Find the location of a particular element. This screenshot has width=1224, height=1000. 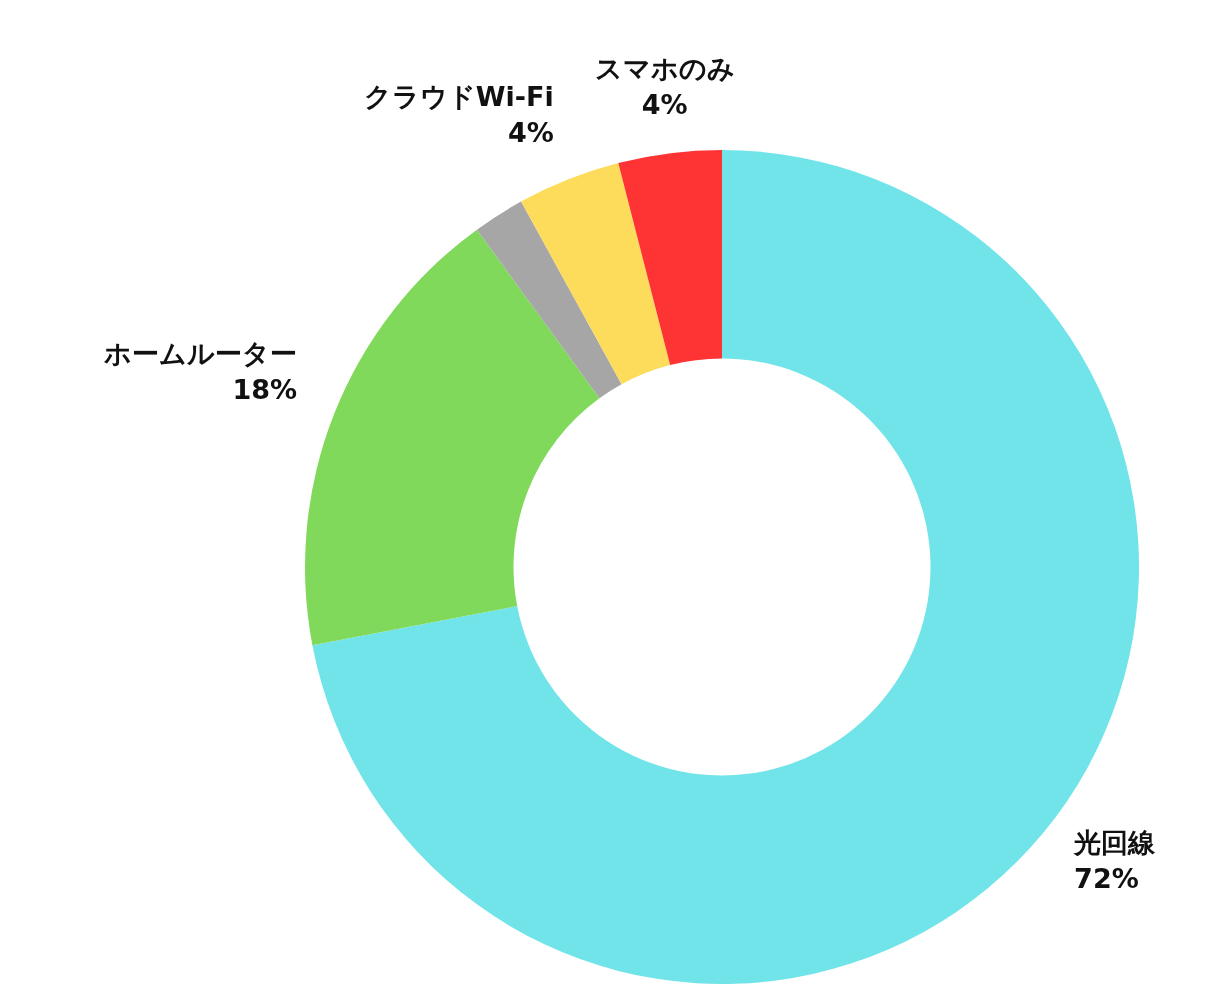

data-label: 72% is located at coordinates (1106, 879).